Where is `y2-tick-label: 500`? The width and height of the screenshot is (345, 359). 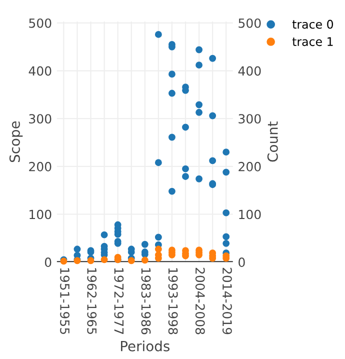
y2-tick-label: 500 is located at coordinates (249, 23).